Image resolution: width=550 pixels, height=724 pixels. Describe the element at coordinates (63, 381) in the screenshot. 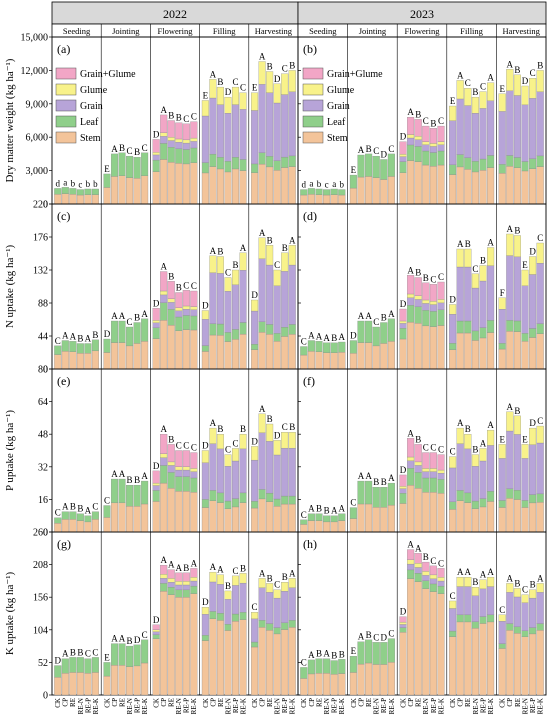

I see `panel-letter: (e)` at that location.